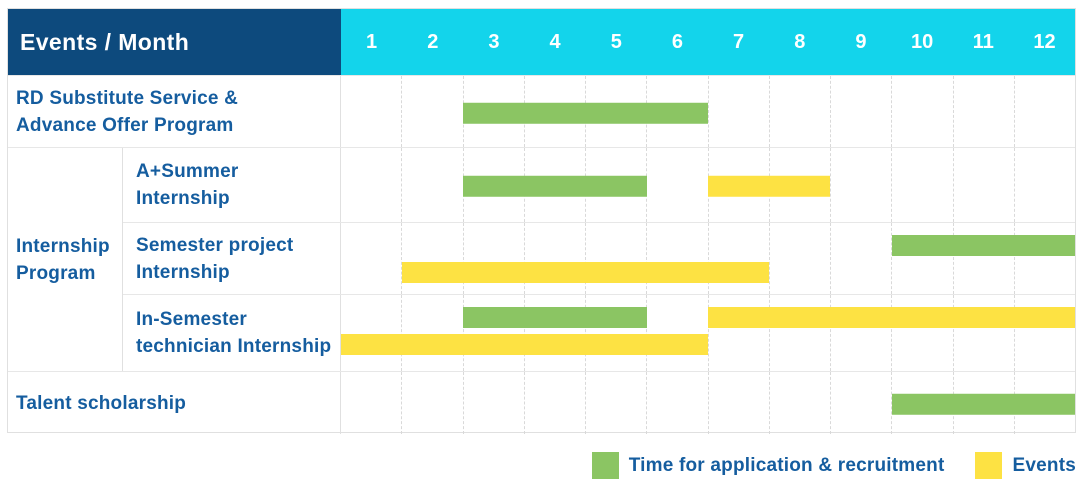 The width and height of the screenshot is (1080, 494). What do you see at coordinates (234, 346) in the screenshot?
I see `label-line: technician Internship` at bounding box center [234, 346].